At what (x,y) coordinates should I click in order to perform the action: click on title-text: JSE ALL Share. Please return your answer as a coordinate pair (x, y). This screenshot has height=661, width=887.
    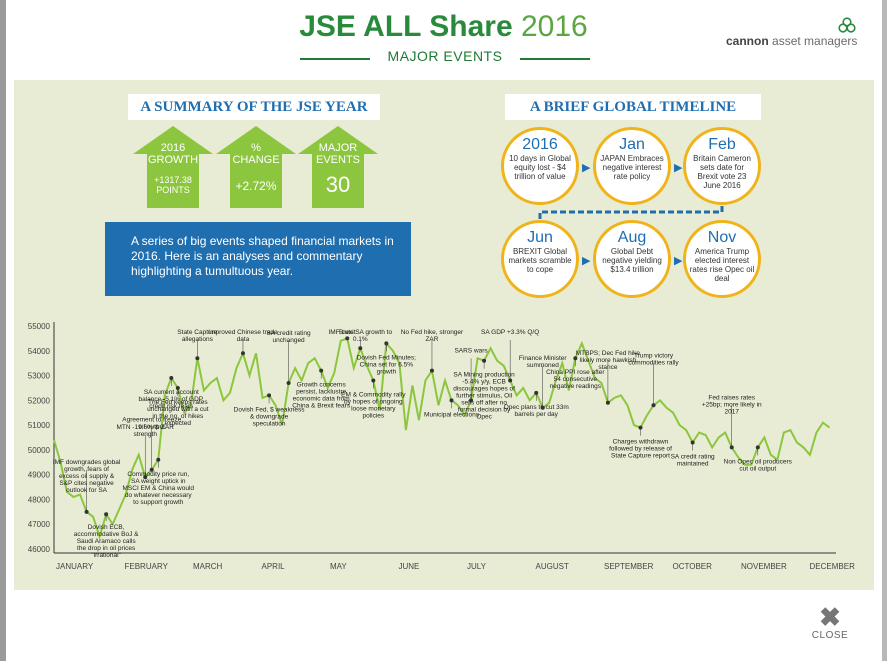
    Looking at the image, I should click on (406, 26).